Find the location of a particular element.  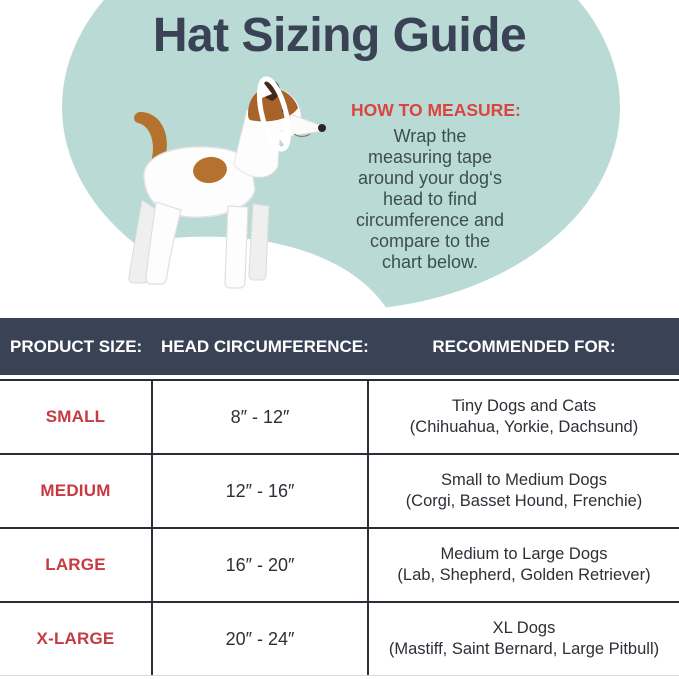

recommended-line-2: (Lab, Shepherd, Golden Retriever) is located at coordinates (524, 575).